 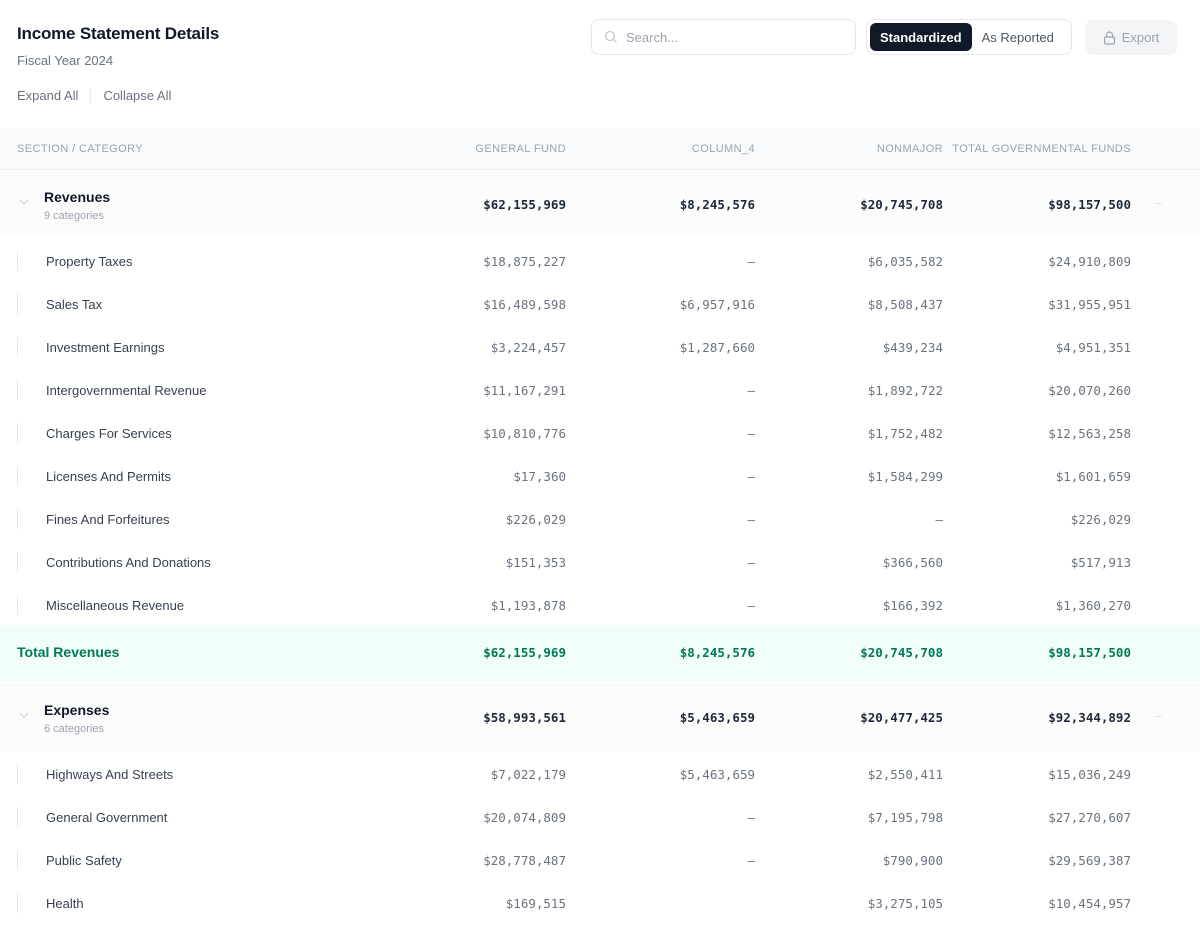 What do you see at coordinates (528, 774) in the screenshot?
I see `value-cell: $7,022,179` at bounding box center [528, 774].